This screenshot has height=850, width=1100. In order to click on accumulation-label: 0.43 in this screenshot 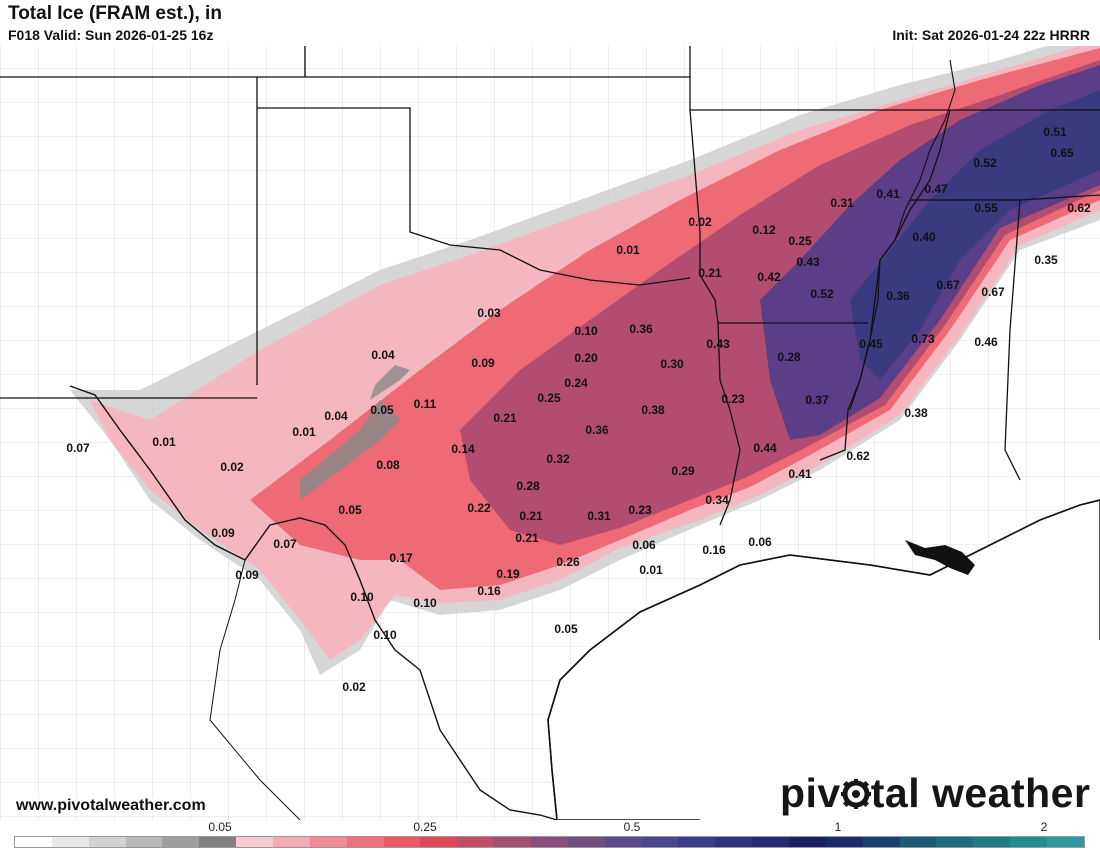, I will do `click(718, 344)`.